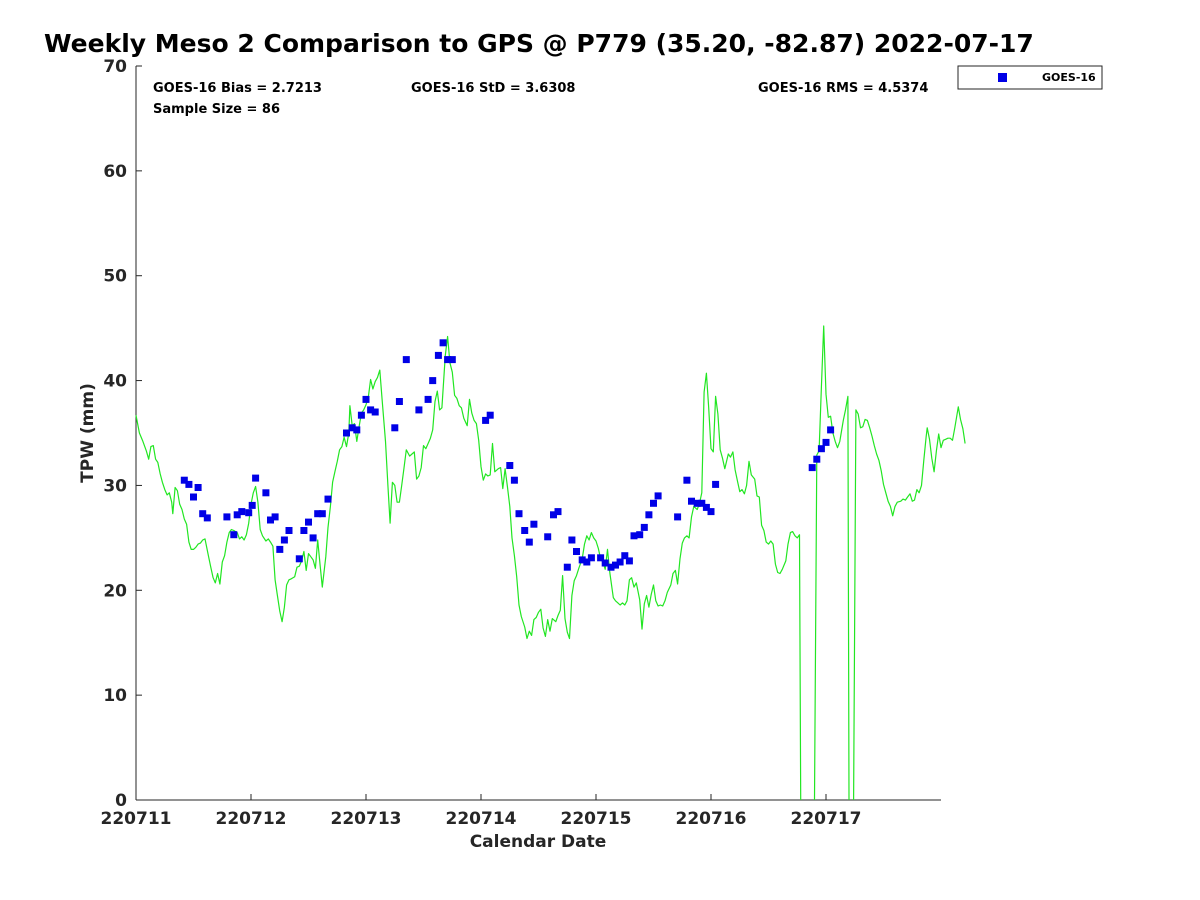 This screenshot has height=900, width=1200. Describe the element at coordinates (538, 842) in the screenshot. I see `x-axis-title: Calendar Date` at that location.